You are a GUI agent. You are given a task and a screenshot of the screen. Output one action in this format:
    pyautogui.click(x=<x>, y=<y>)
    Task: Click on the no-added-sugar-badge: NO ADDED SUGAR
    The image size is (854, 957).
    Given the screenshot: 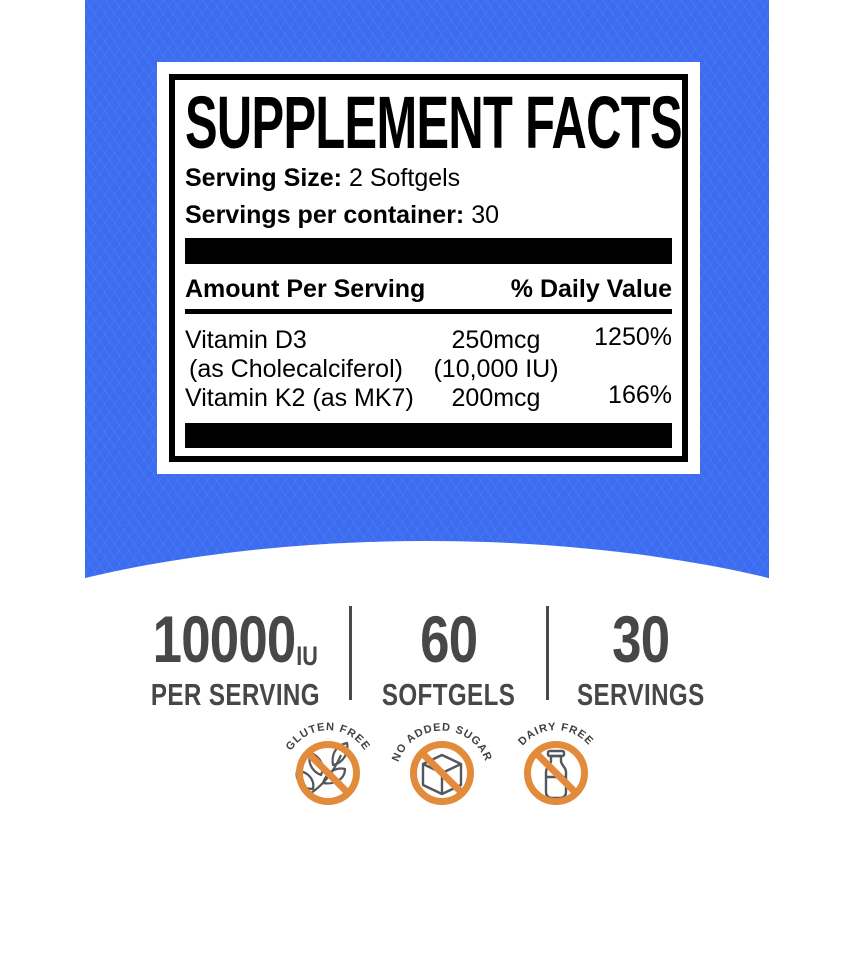 What is the action you would take?
    pyautogui.click(x=441, y=763)
    